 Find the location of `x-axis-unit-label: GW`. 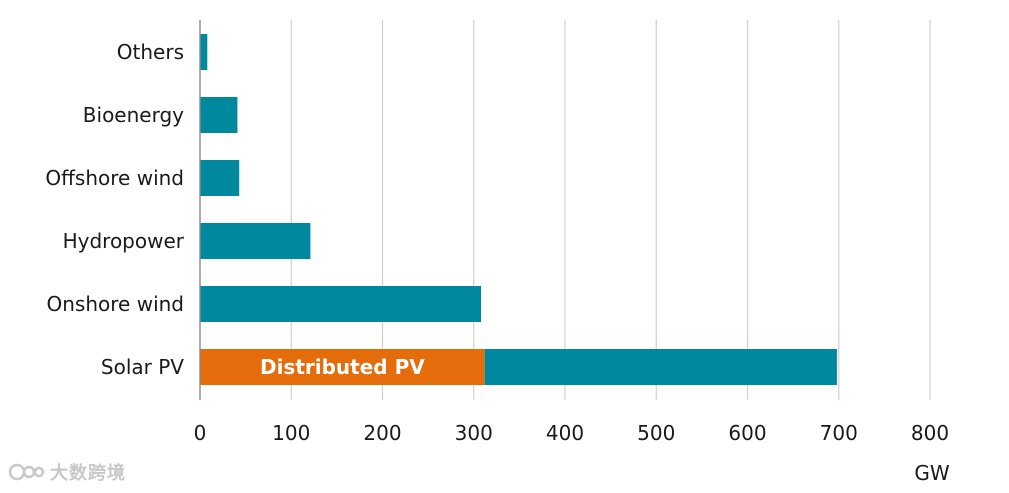

x-axis-unit-label: GW is located at coordinates (931, 473).